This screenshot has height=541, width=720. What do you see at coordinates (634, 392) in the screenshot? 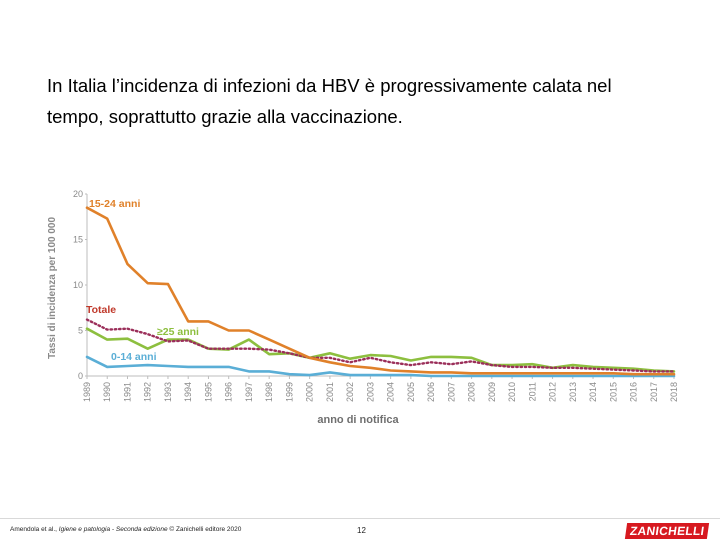
I see `x-tick-label: 2016` at bounding box center [634, 392].